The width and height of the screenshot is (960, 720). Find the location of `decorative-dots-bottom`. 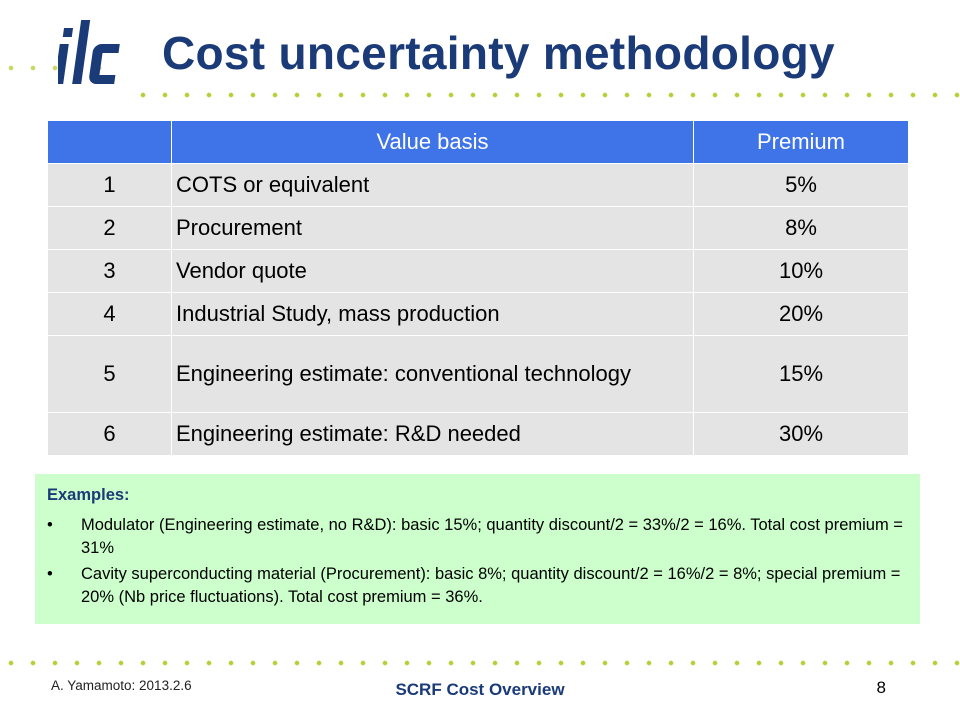

decorative-dots-bottom is located at coordinates (480, 663).